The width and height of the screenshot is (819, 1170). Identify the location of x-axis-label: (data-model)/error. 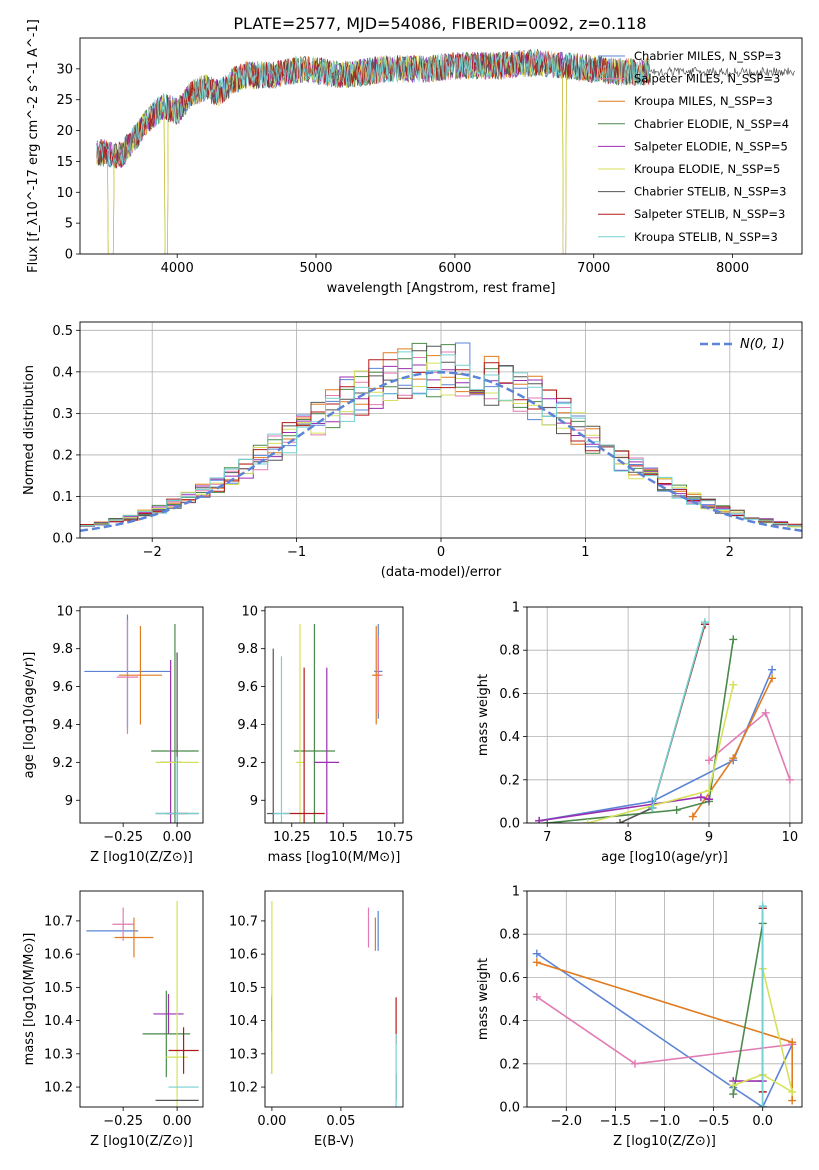
(441, 572).